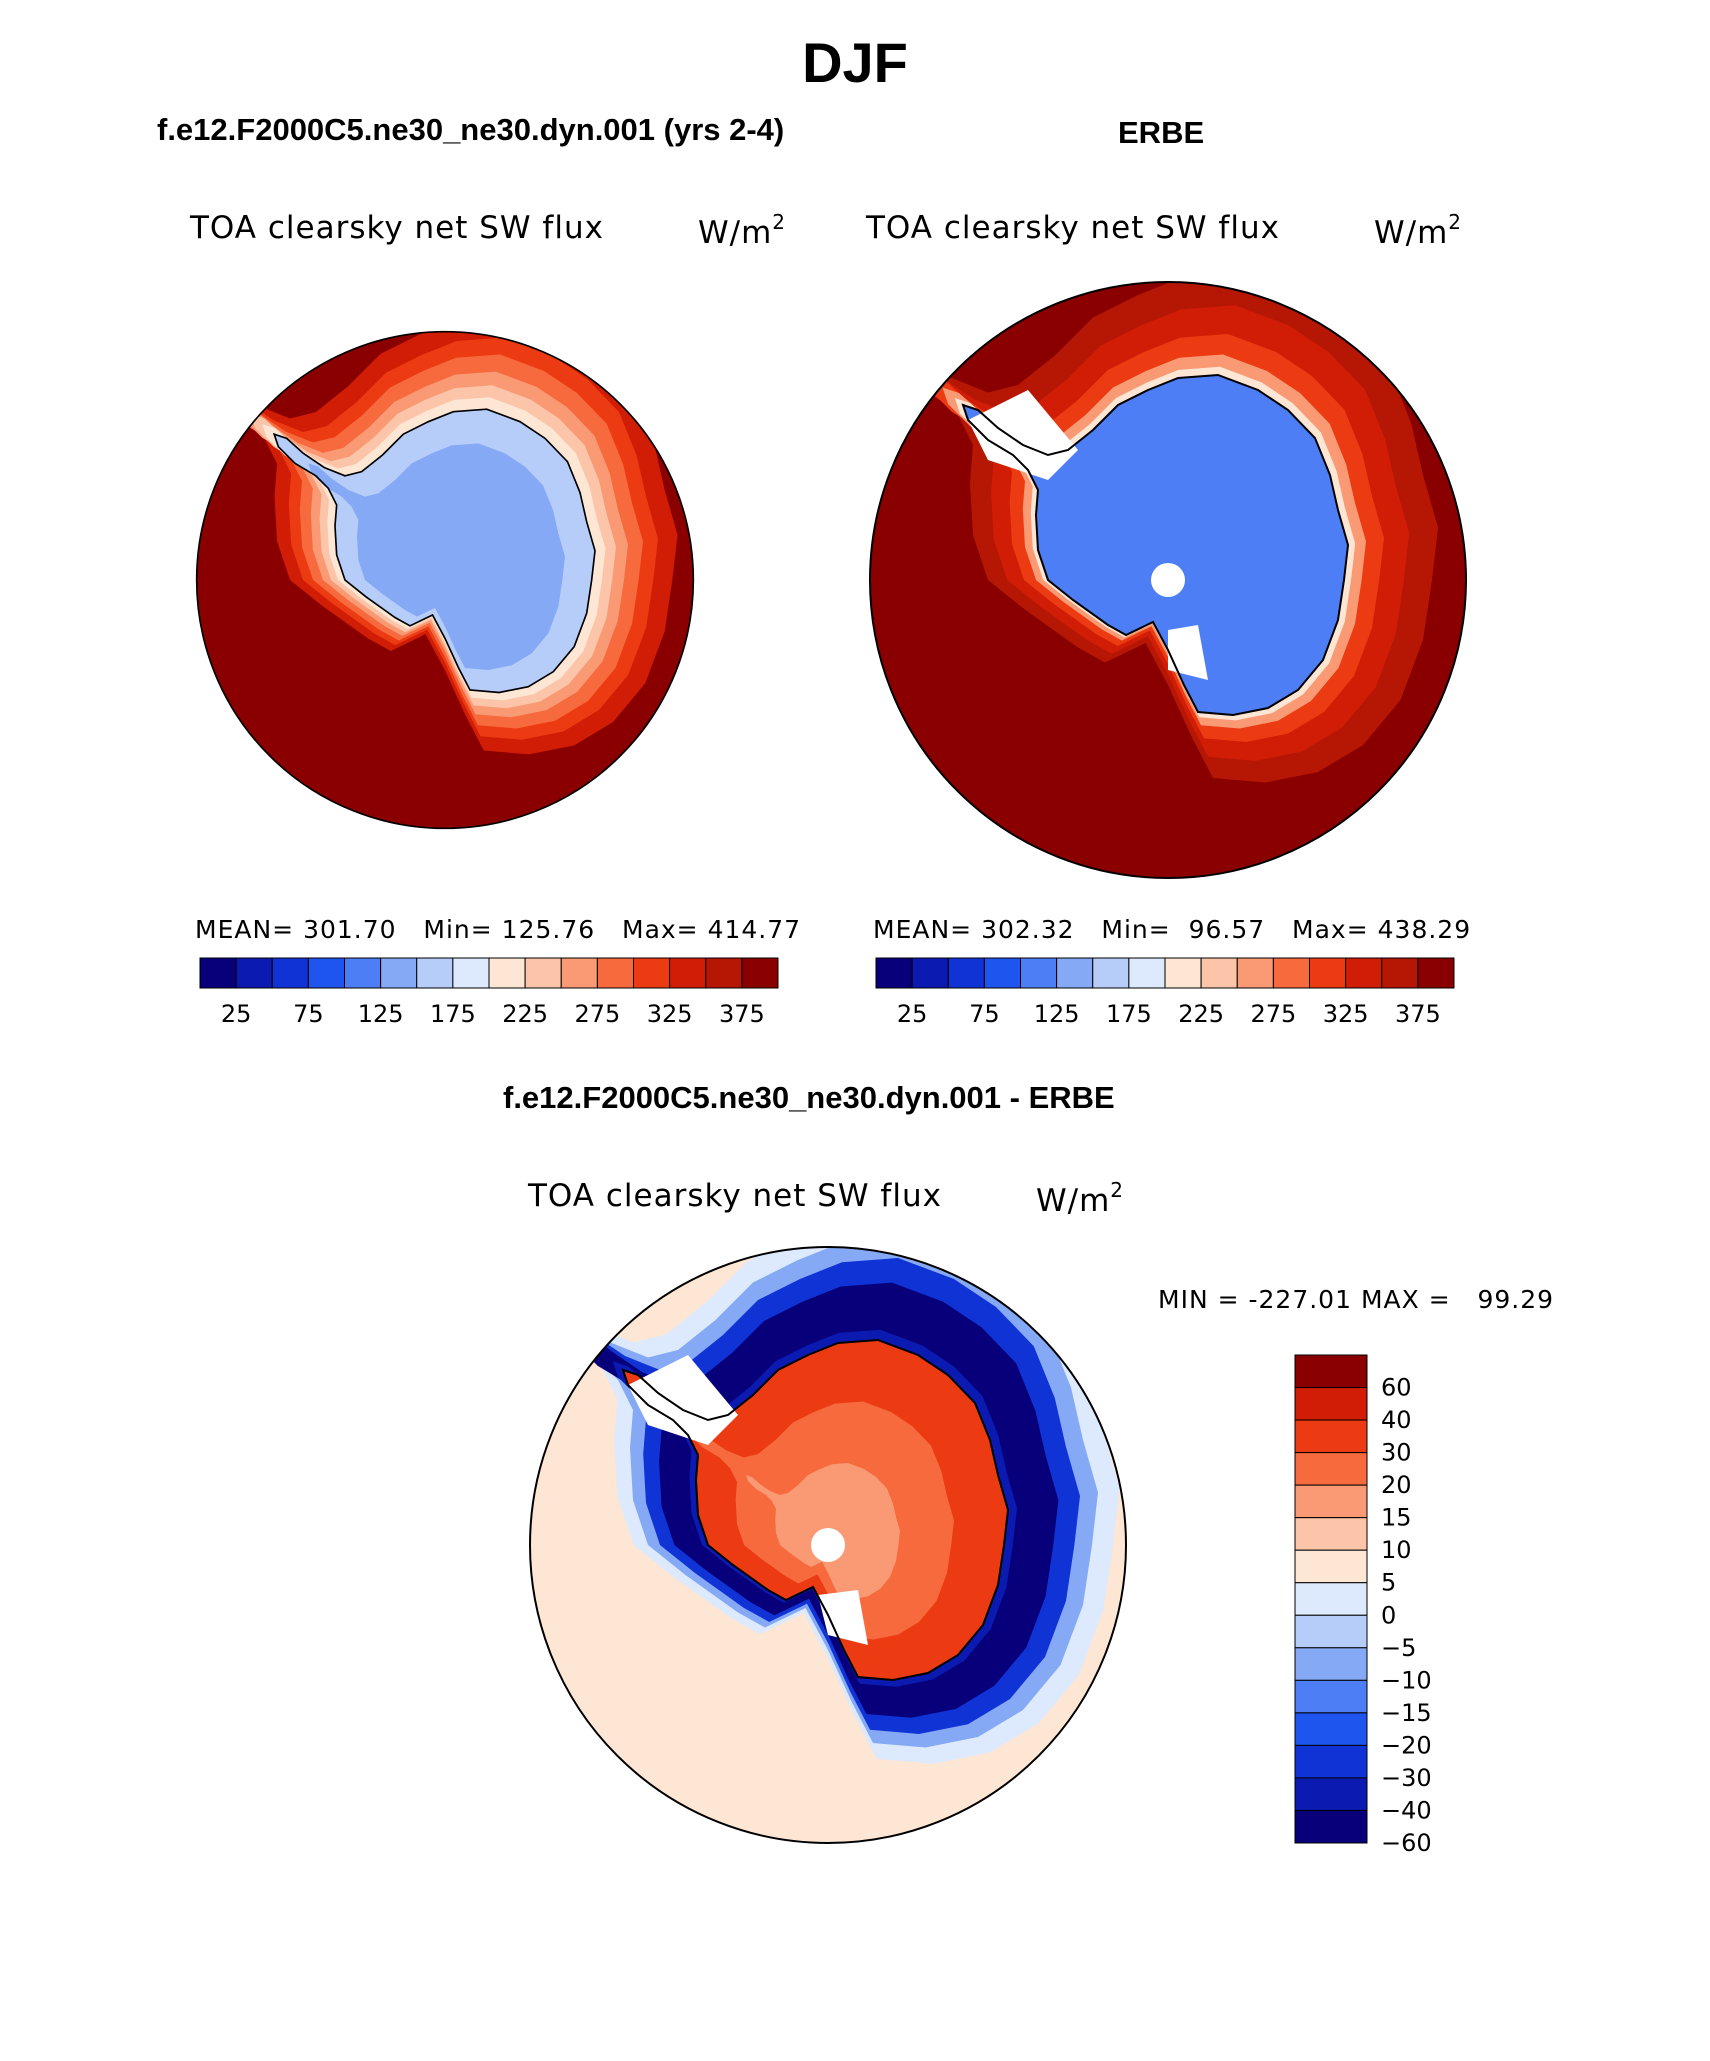  I want to click on diff-colorbar-tick-label: −10, so click(1406, 1680).